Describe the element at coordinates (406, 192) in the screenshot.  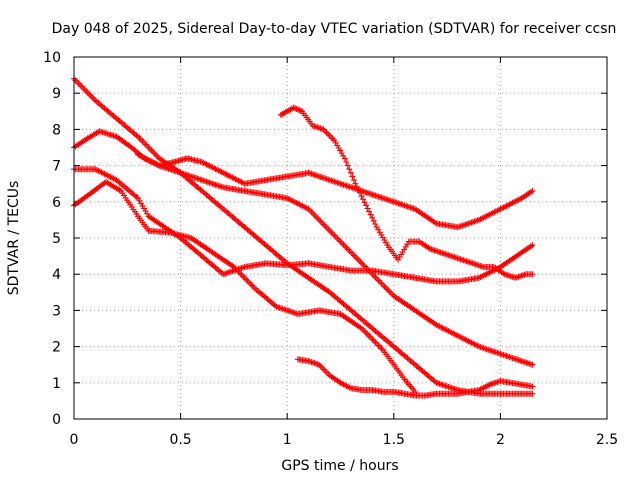
I see `series-s6-markers` at that location.